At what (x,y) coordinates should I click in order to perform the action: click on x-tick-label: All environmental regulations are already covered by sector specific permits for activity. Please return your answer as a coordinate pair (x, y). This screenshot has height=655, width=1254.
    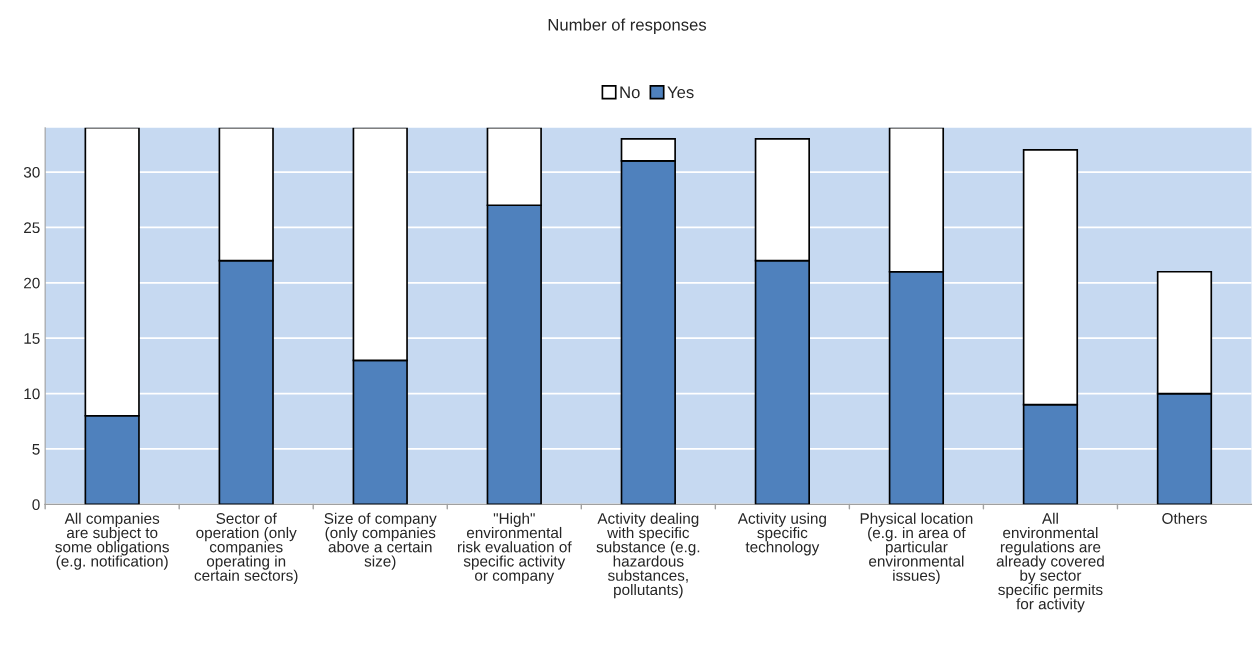
    Looking at the image, I should click on (1050, 562).